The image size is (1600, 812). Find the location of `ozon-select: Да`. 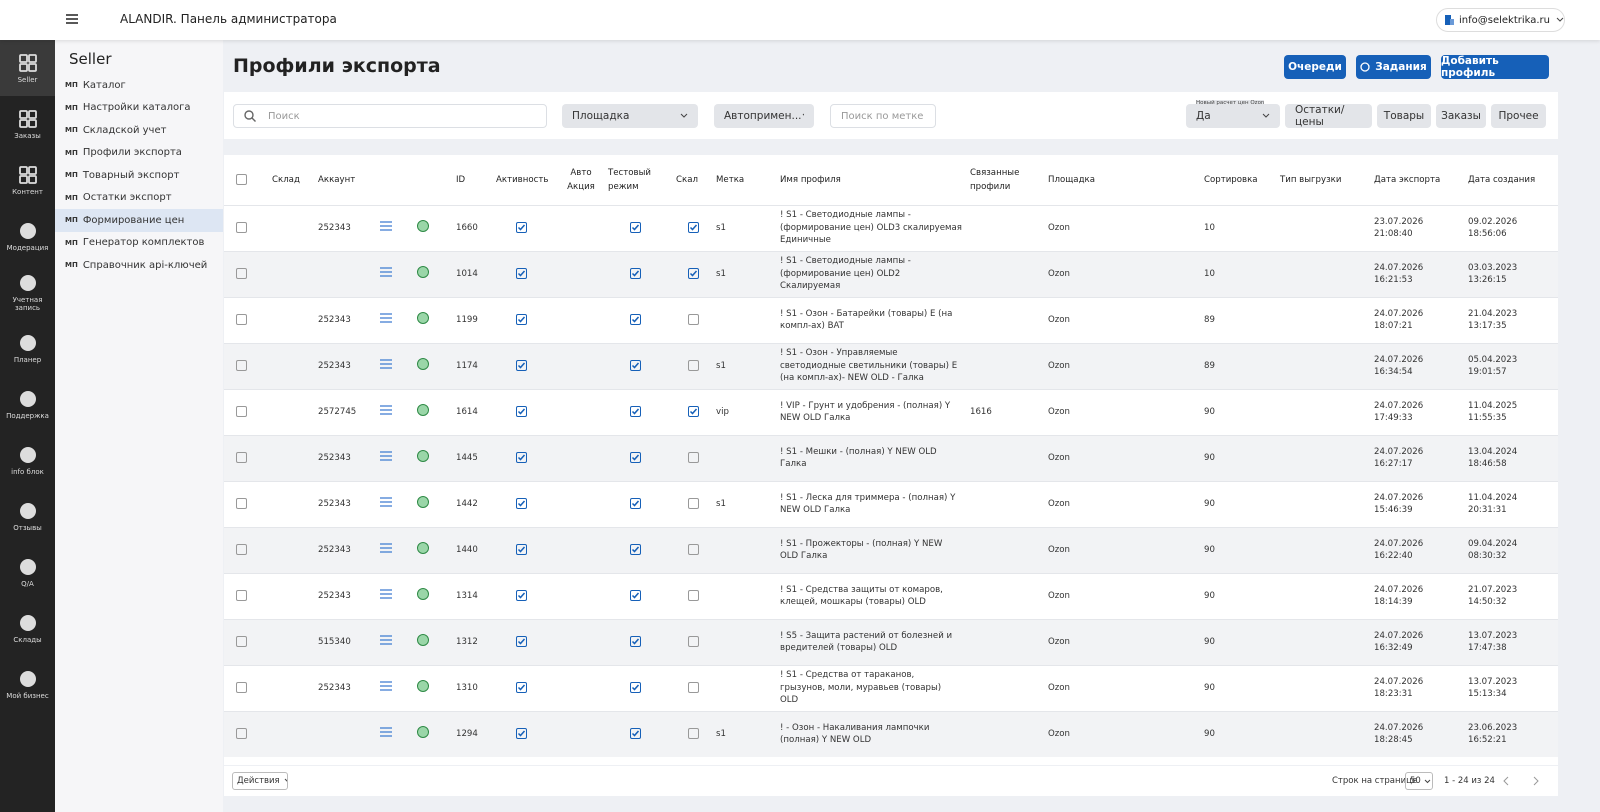

ozon-select: Да is located at coordinates (1233, 116).